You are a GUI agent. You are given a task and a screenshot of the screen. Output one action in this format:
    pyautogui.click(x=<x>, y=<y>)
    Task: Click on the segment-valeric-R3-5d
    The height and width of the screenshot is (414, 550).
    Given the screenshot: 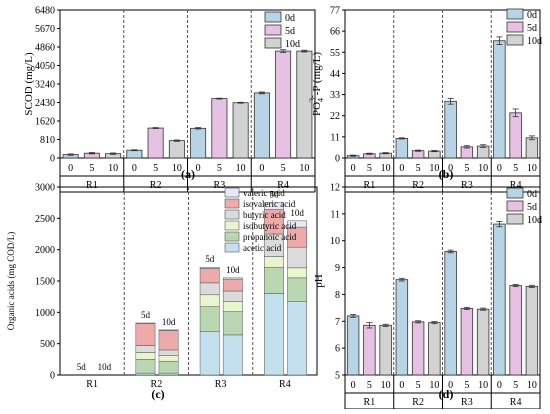 What is the action you would take?
    pyautogui.click(x=209, y=267)
    